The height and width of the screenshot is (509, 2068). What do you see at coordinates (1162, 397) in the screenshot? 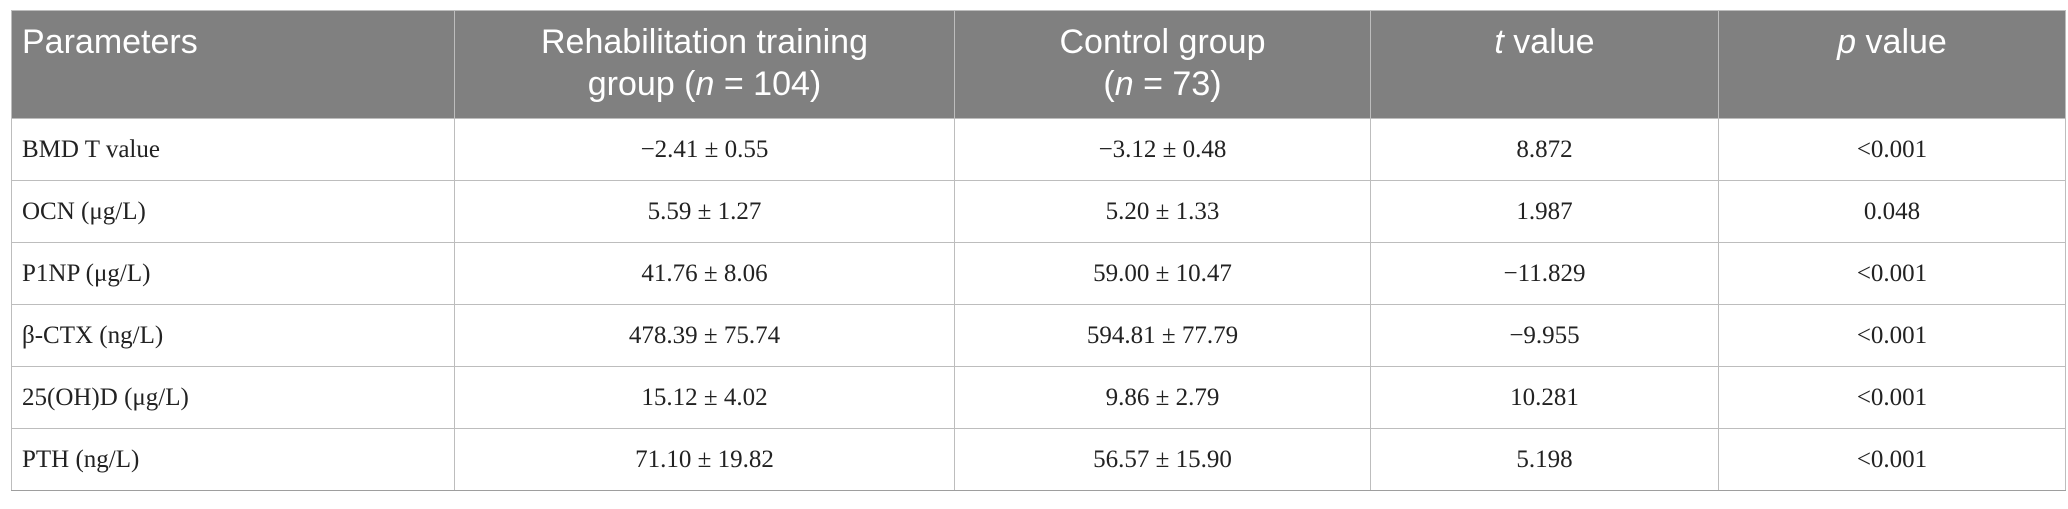
I see `row-control-value: 9.86 ± 2.79` at bounding box center [1162, 397].